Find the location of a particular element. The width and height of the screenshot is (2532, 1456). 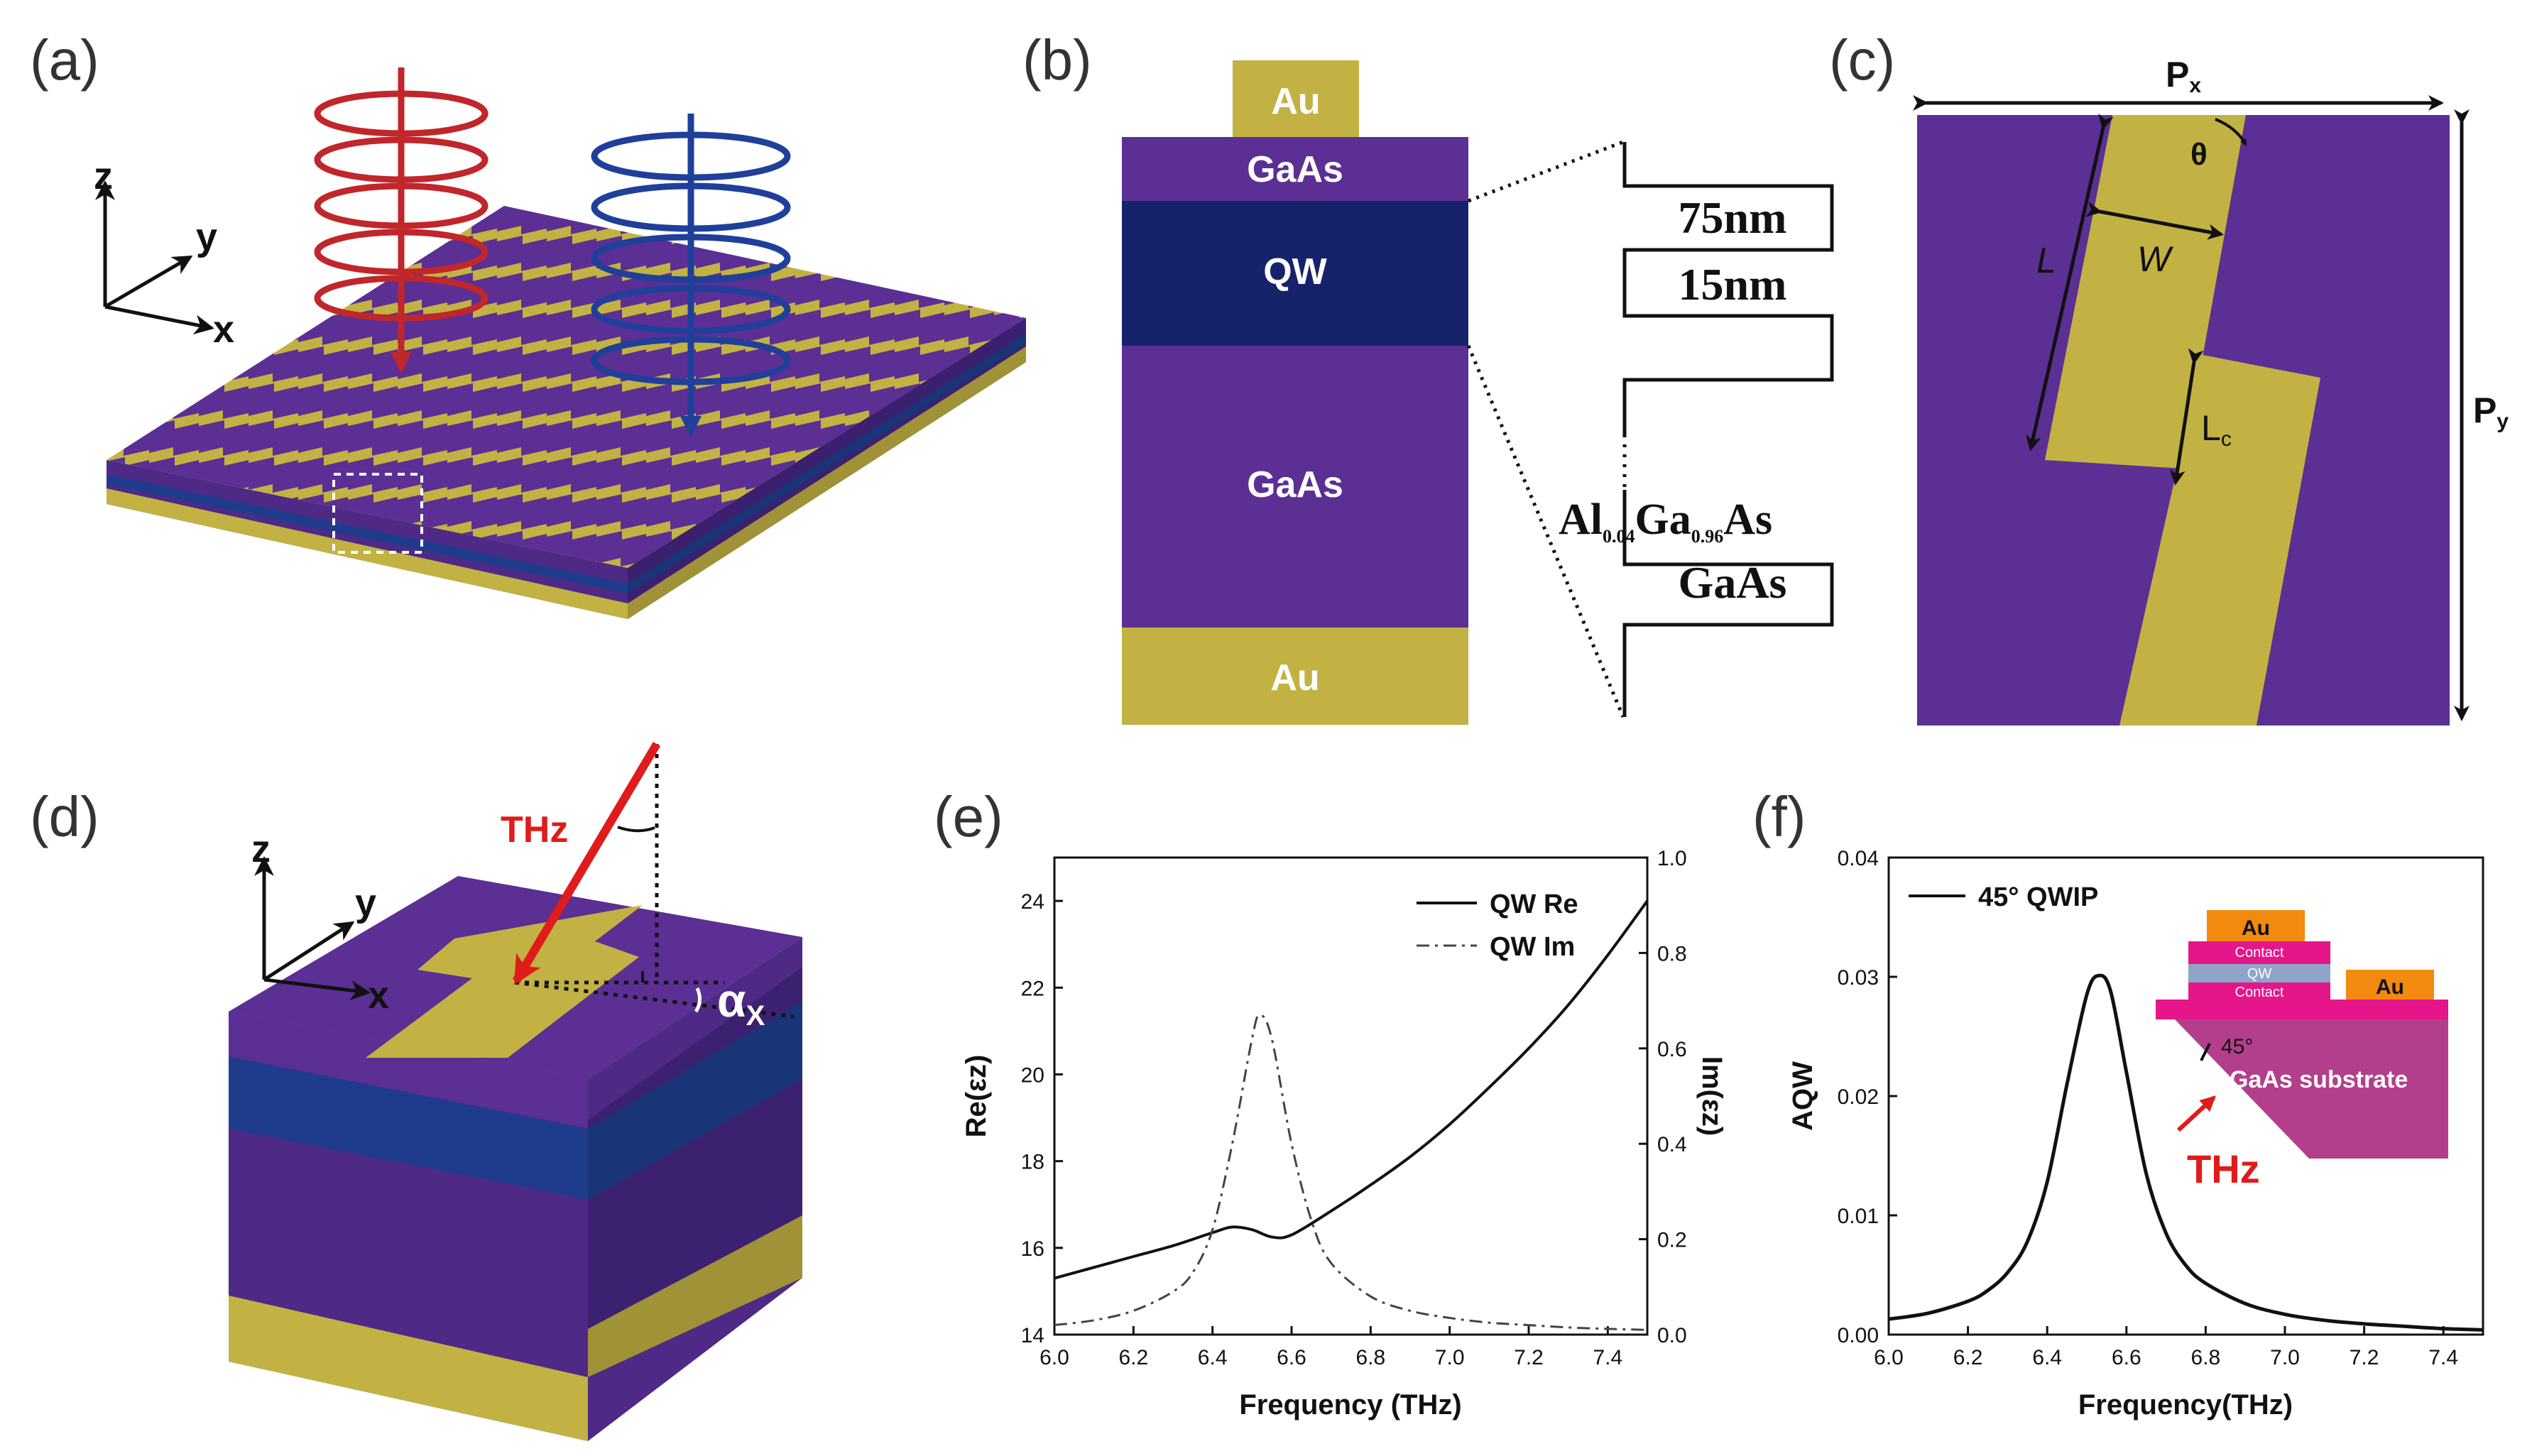

layer-gaas-top is located at coordinates (1295, 169).